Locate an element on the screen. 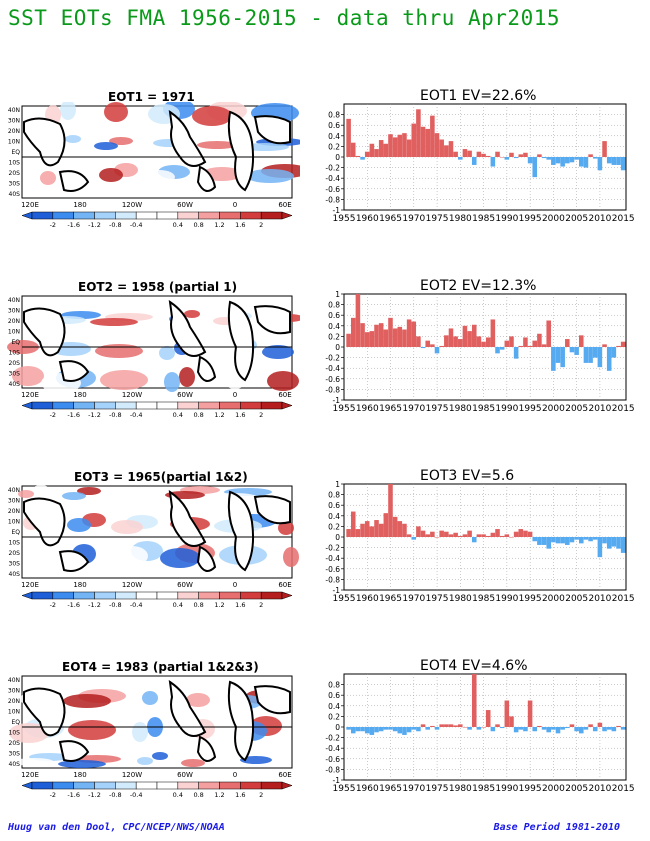 This screenshot has width=650, height=841. y-tick-label: 0.8 is located at coordinates (334, 305).